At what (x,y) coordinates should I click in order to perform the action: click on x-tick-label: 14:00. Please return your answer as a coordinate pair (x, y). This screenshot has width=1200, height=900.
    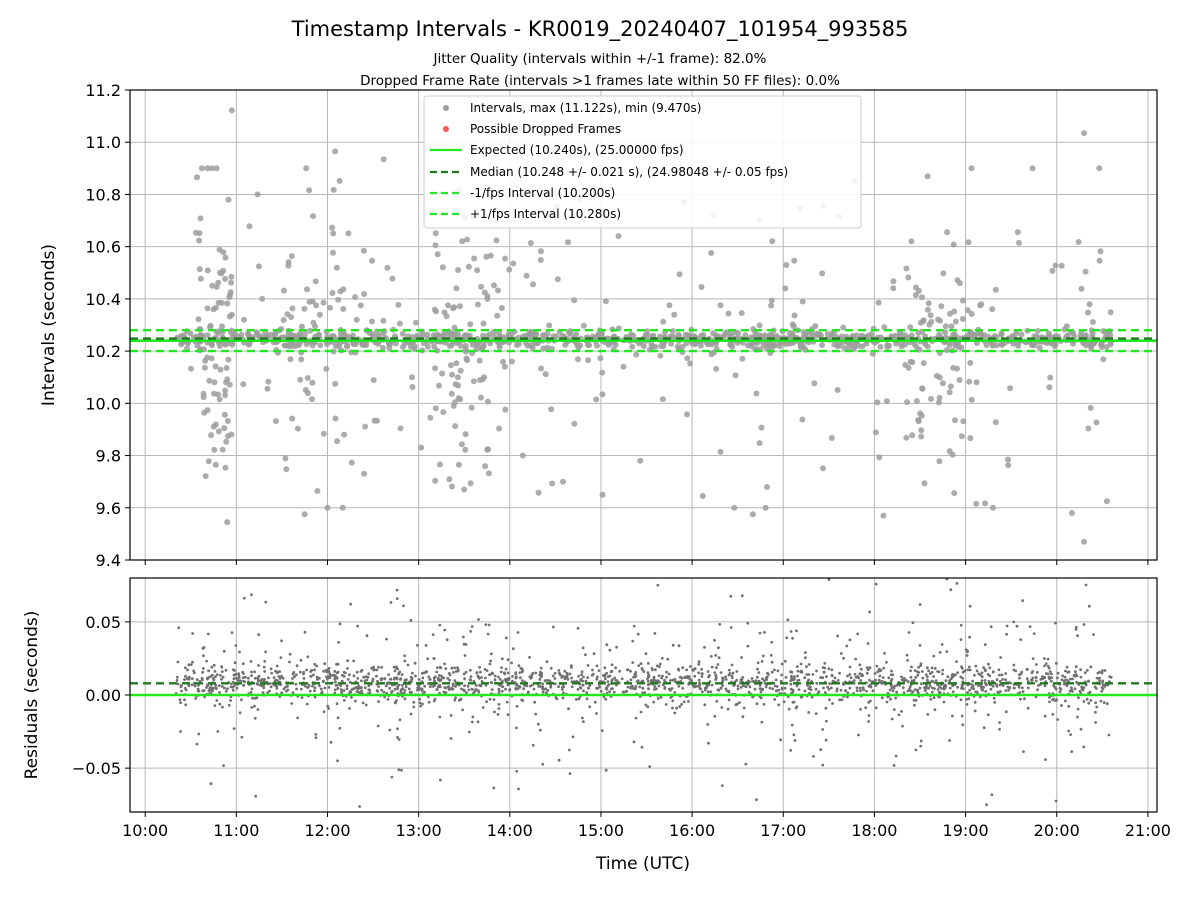
    Looking at the image, I should click on (510, 830).